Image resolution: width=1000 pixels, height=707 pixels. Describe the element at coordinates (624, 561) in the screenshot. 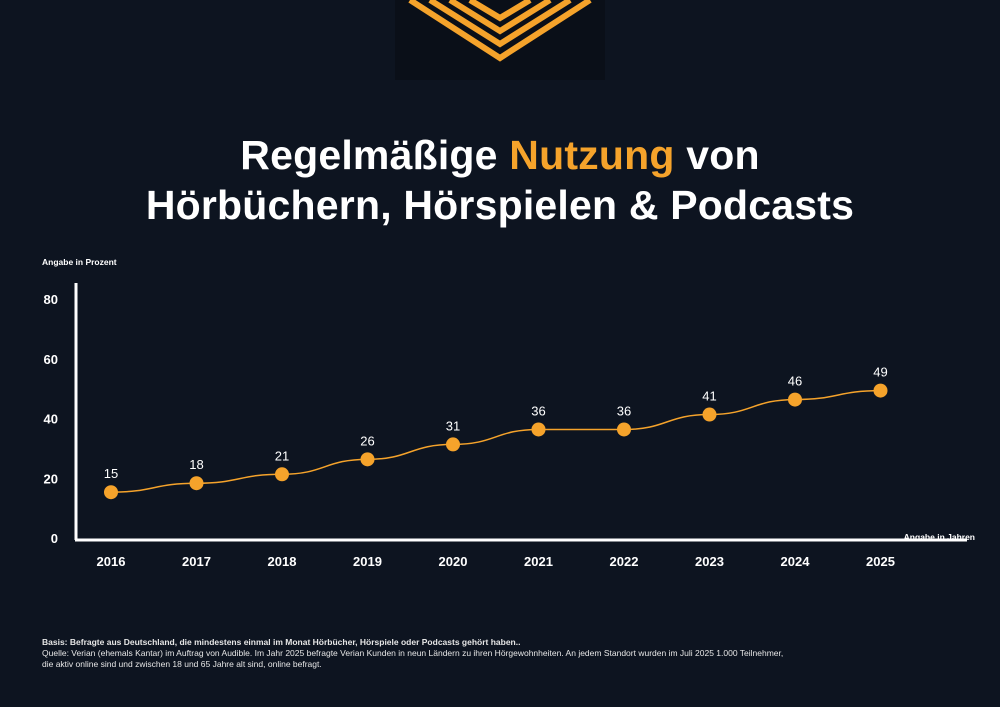

I see `x-tick-label: 2022` at that location.